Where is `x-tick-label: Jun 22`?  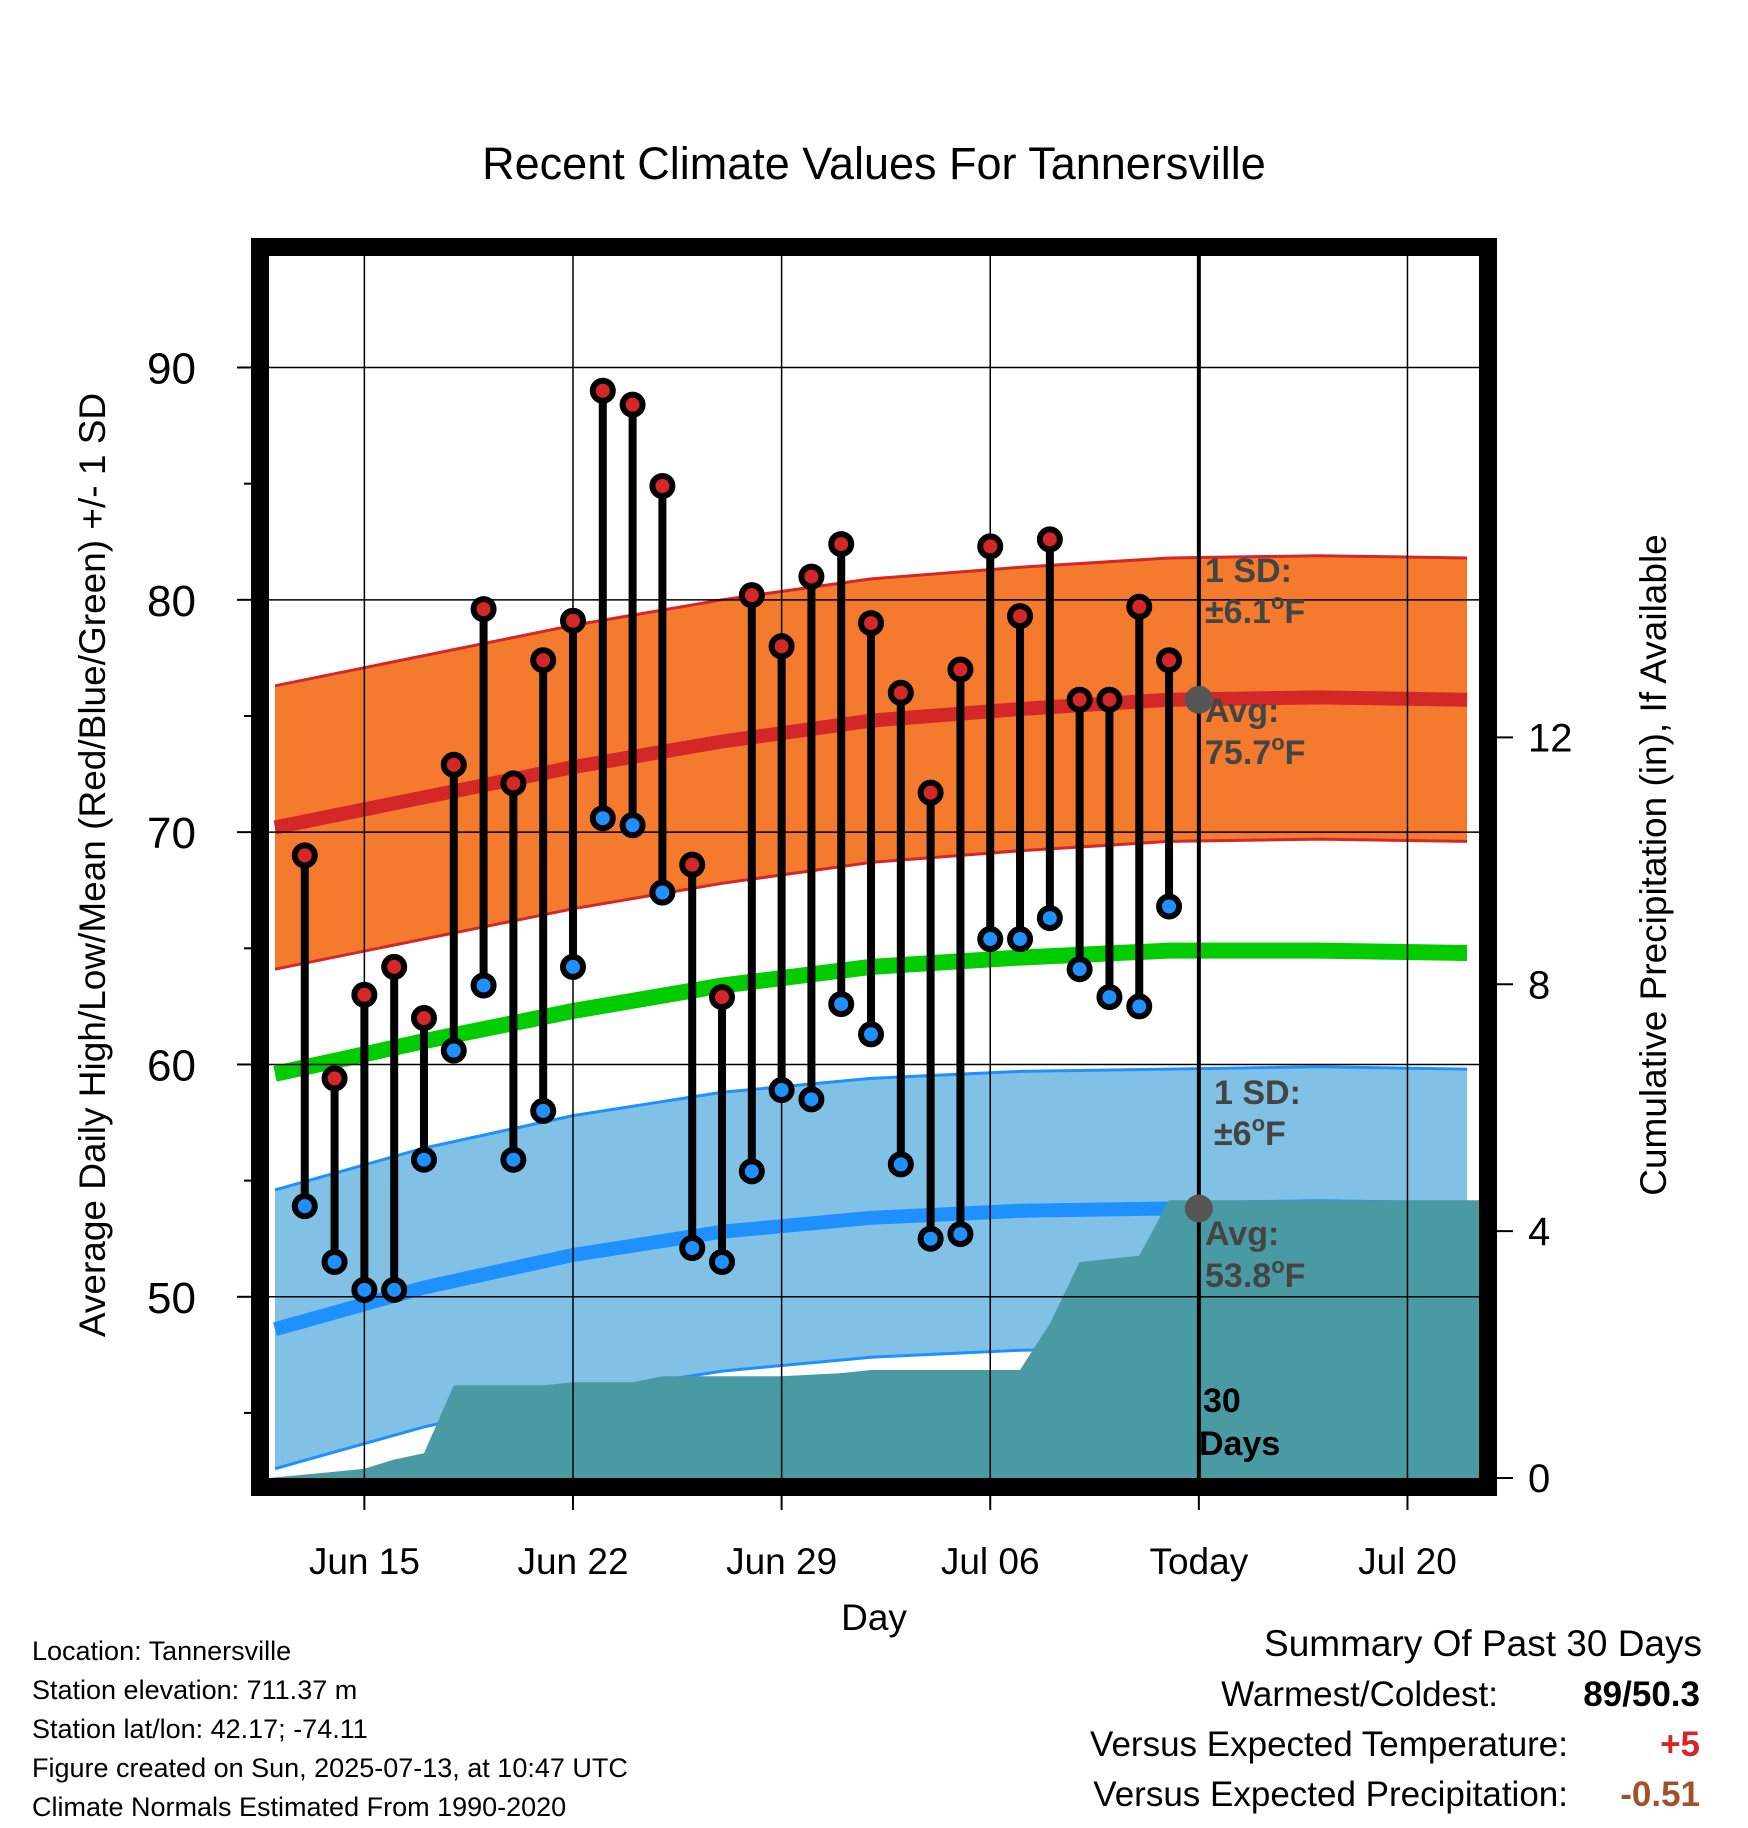 x-tick-label: Jun 22 is located at coordinates (572, 1561).